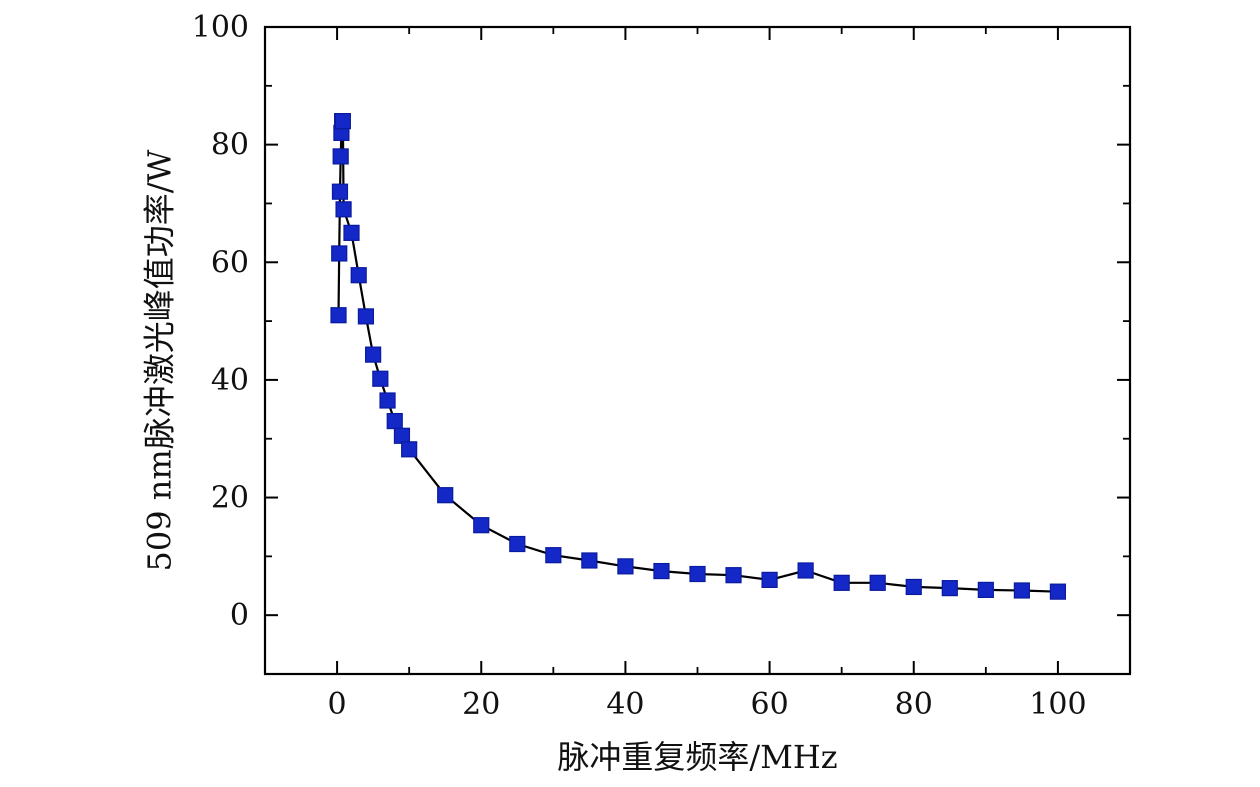 The image size is (1260, 787). I want to click on y-axis-title: 509 nm脉冲激光峰值功率/W, so click(160, 360).